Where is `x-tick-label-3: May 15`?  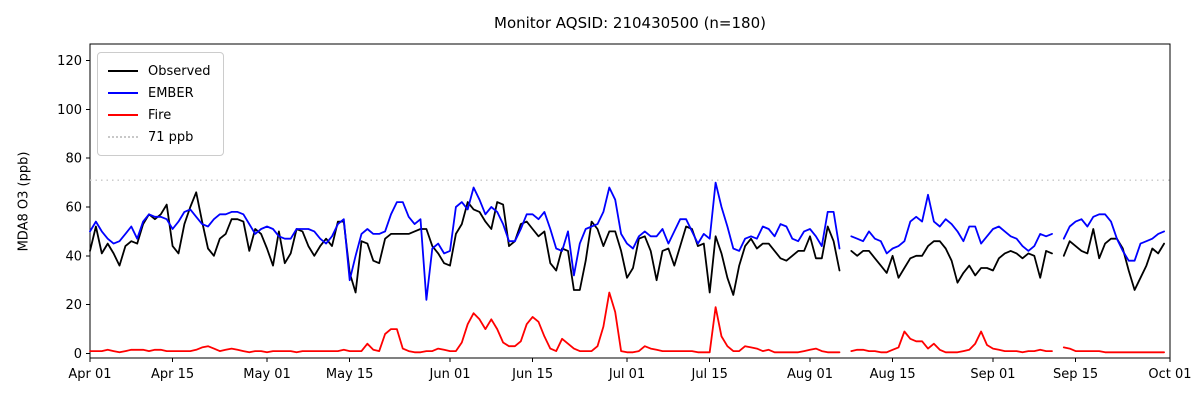 x-tick-label-3: May 15 is located at coordinates (350, 374).